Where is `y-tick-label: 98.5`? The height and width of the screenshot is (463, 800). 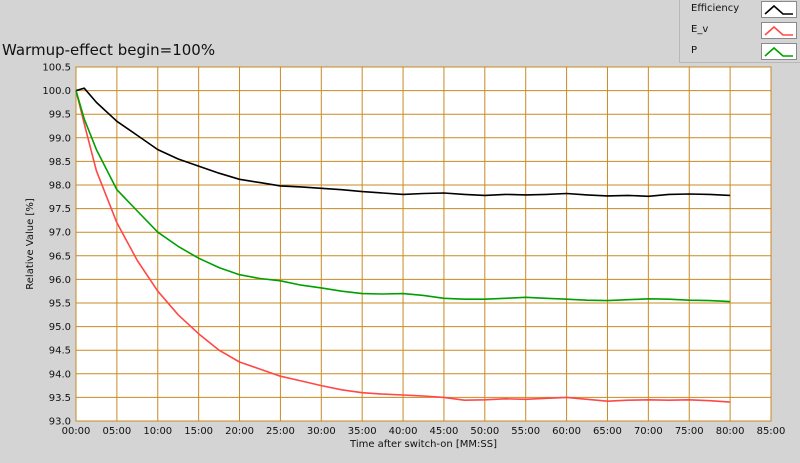 y-tick-label: 98.5 is located at coordinates (60, 162).